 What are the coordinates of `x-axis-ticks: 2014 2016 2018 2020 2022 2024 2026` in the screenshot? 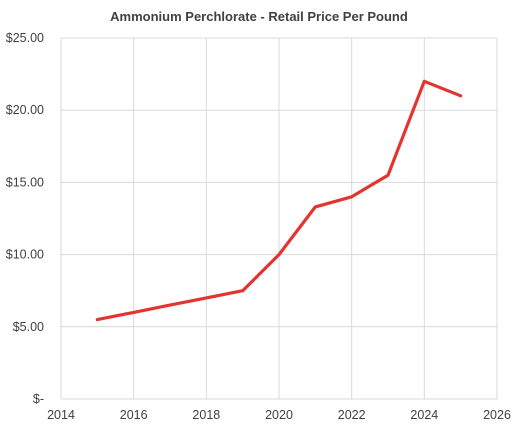 It's located at (279, 415).